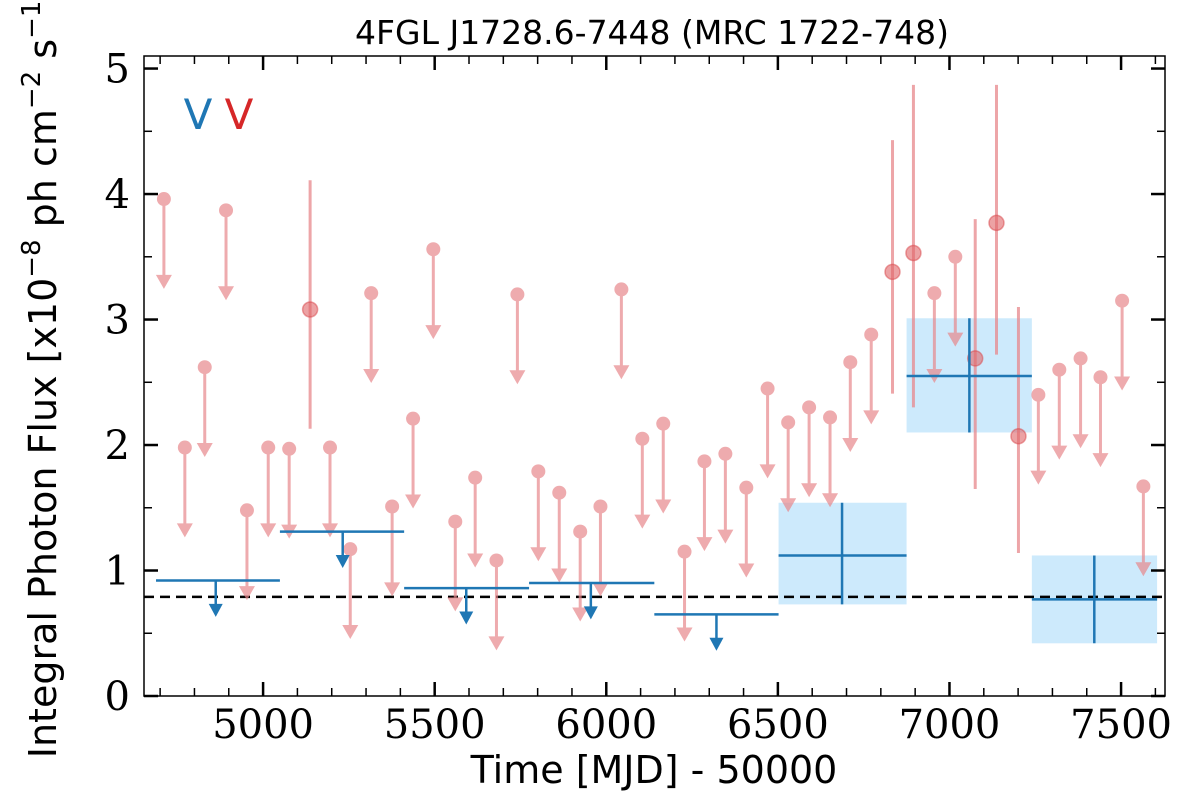 Image resolution: width=1200 pixels, height=800 pixels. I want to click on y-label-mid: ph cm, so click(43, 174).